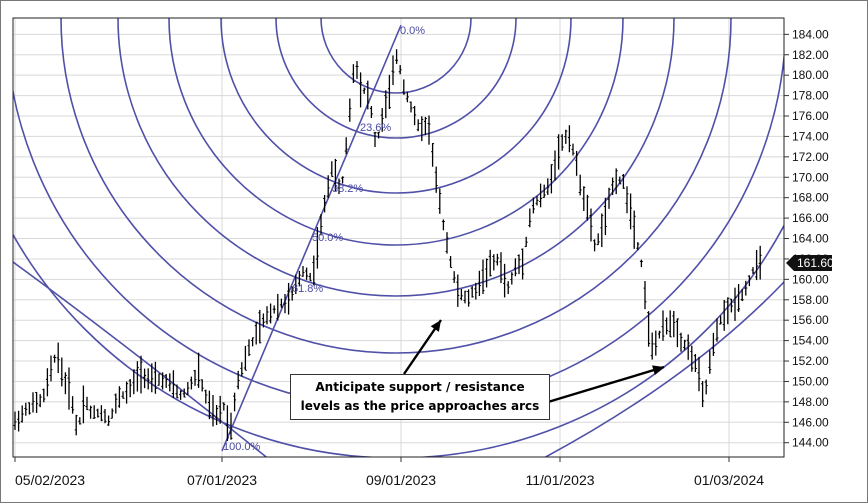 The image size is (868, 503). What do you see at coordinates (810, 402) in the screenshot?
I see `y-tick-label: 148.00` at bounding box center [810, 402].